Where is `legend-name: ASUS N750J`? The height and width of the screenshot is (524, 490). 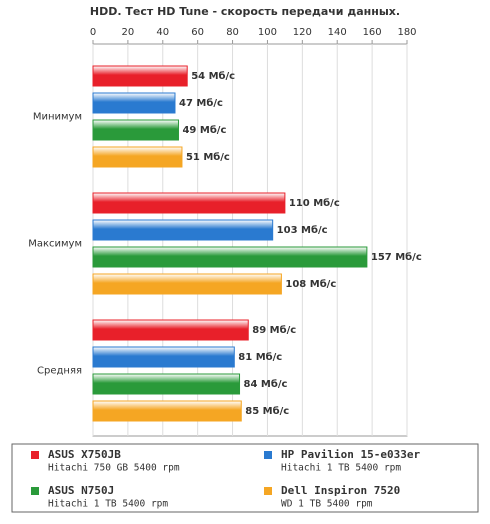
legend-name: ASUS N750J is located at coordinates (81, 490).